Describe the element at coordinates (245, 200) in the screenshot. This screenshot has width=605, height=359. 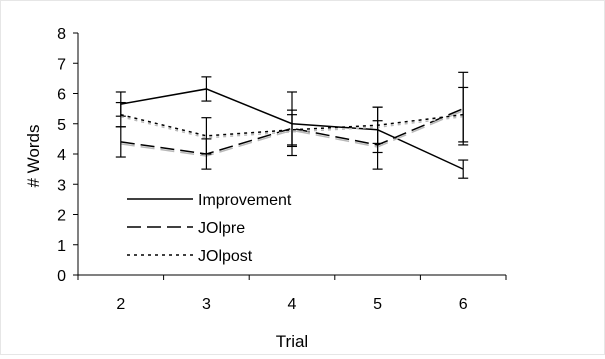
I see `legend-label: Improvement` at that location.